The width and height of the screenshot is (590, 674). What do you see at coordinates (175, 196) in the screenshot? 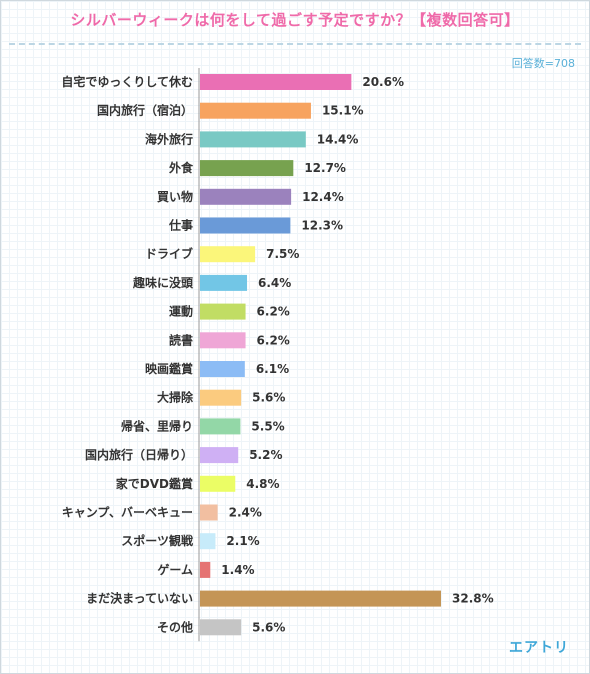
I see `category-label: 買い物` at bounding box center [175, 196].